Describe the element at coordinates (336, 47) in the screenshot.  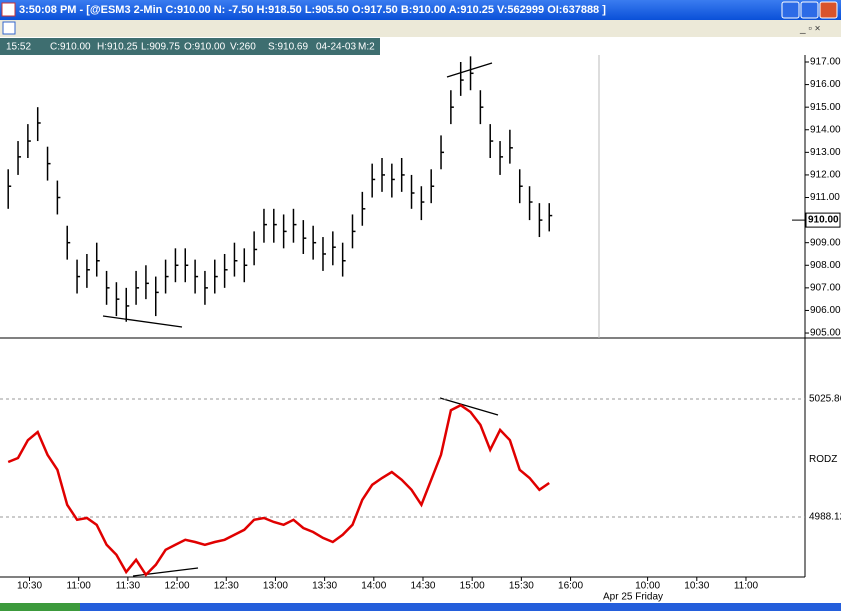
I see `info-field: 04-24-03` at that location.